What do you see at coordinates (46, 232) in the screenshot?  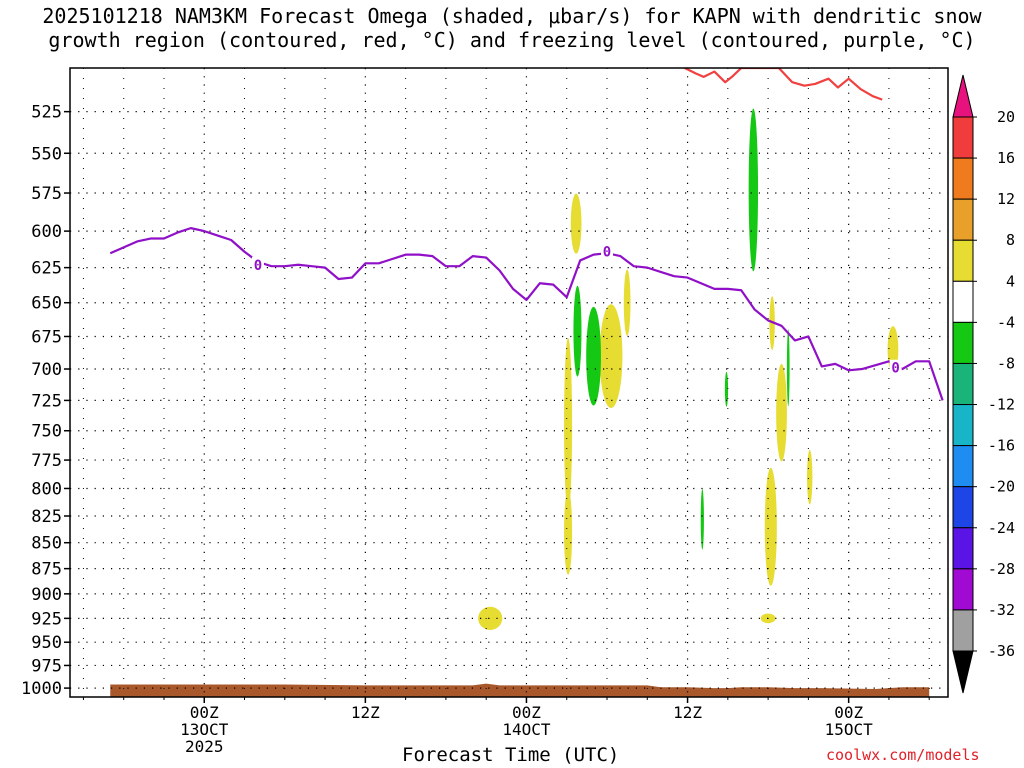 I see `y-tick-label-600: 600` at bounding box center [46, 232].